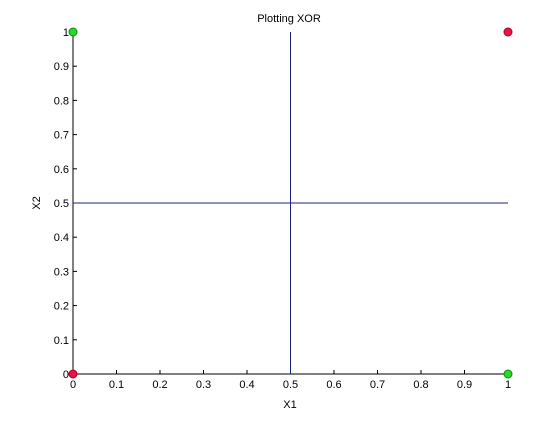 This screenshot has height=425, width=560. I want to click on x-tick-label: 0.8, so click(420, 385).